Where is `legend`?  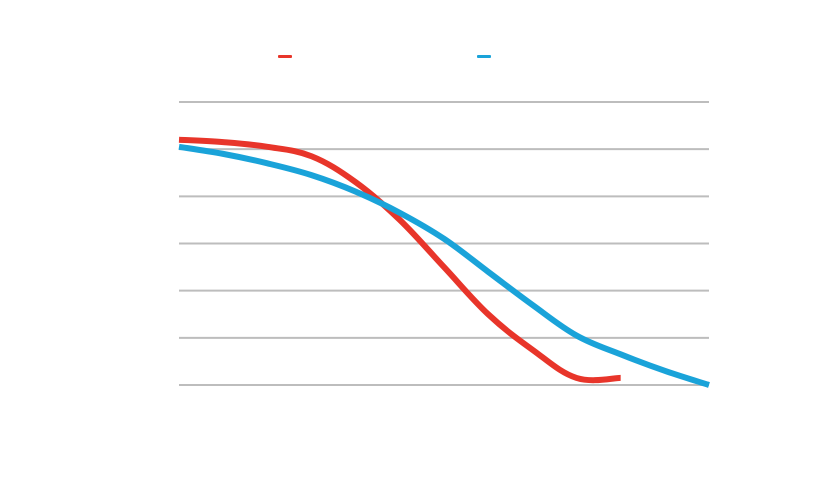 legend is located at coordinates (407, 56).